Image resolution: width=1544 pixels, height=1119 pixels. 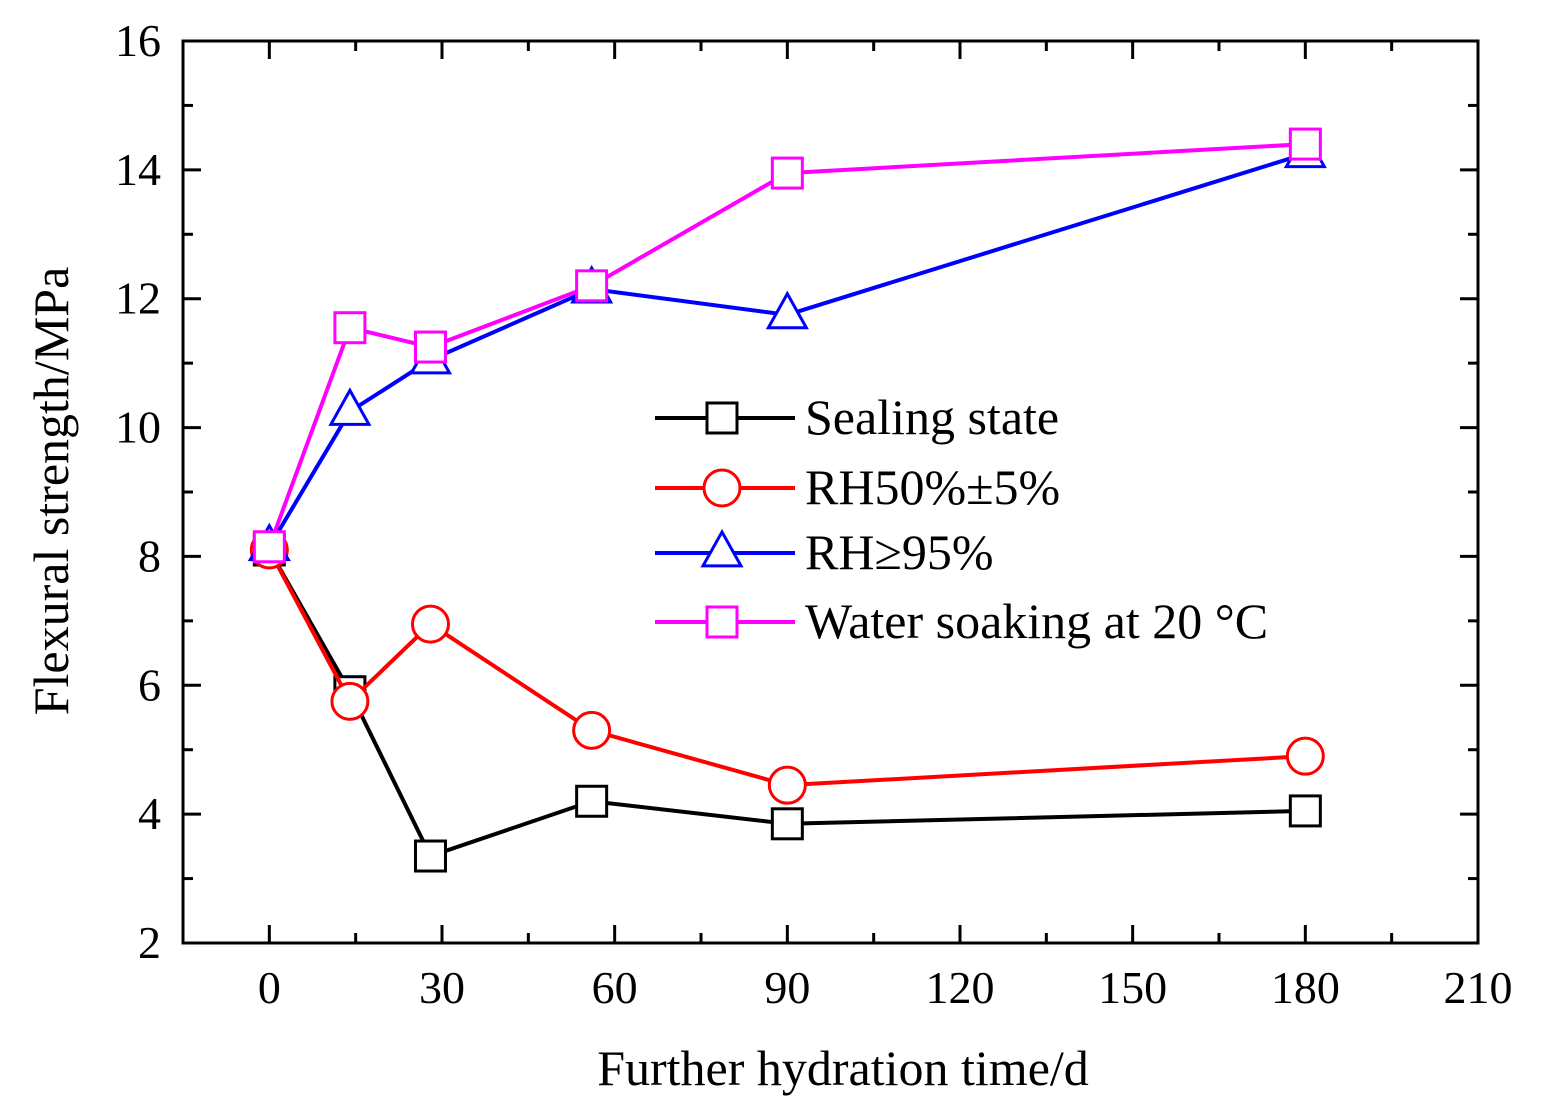 What do you see at coordinates (1132, 987) in the screenshot?
I see `x-tick-label: 150` at bounding box center [1132, 987].